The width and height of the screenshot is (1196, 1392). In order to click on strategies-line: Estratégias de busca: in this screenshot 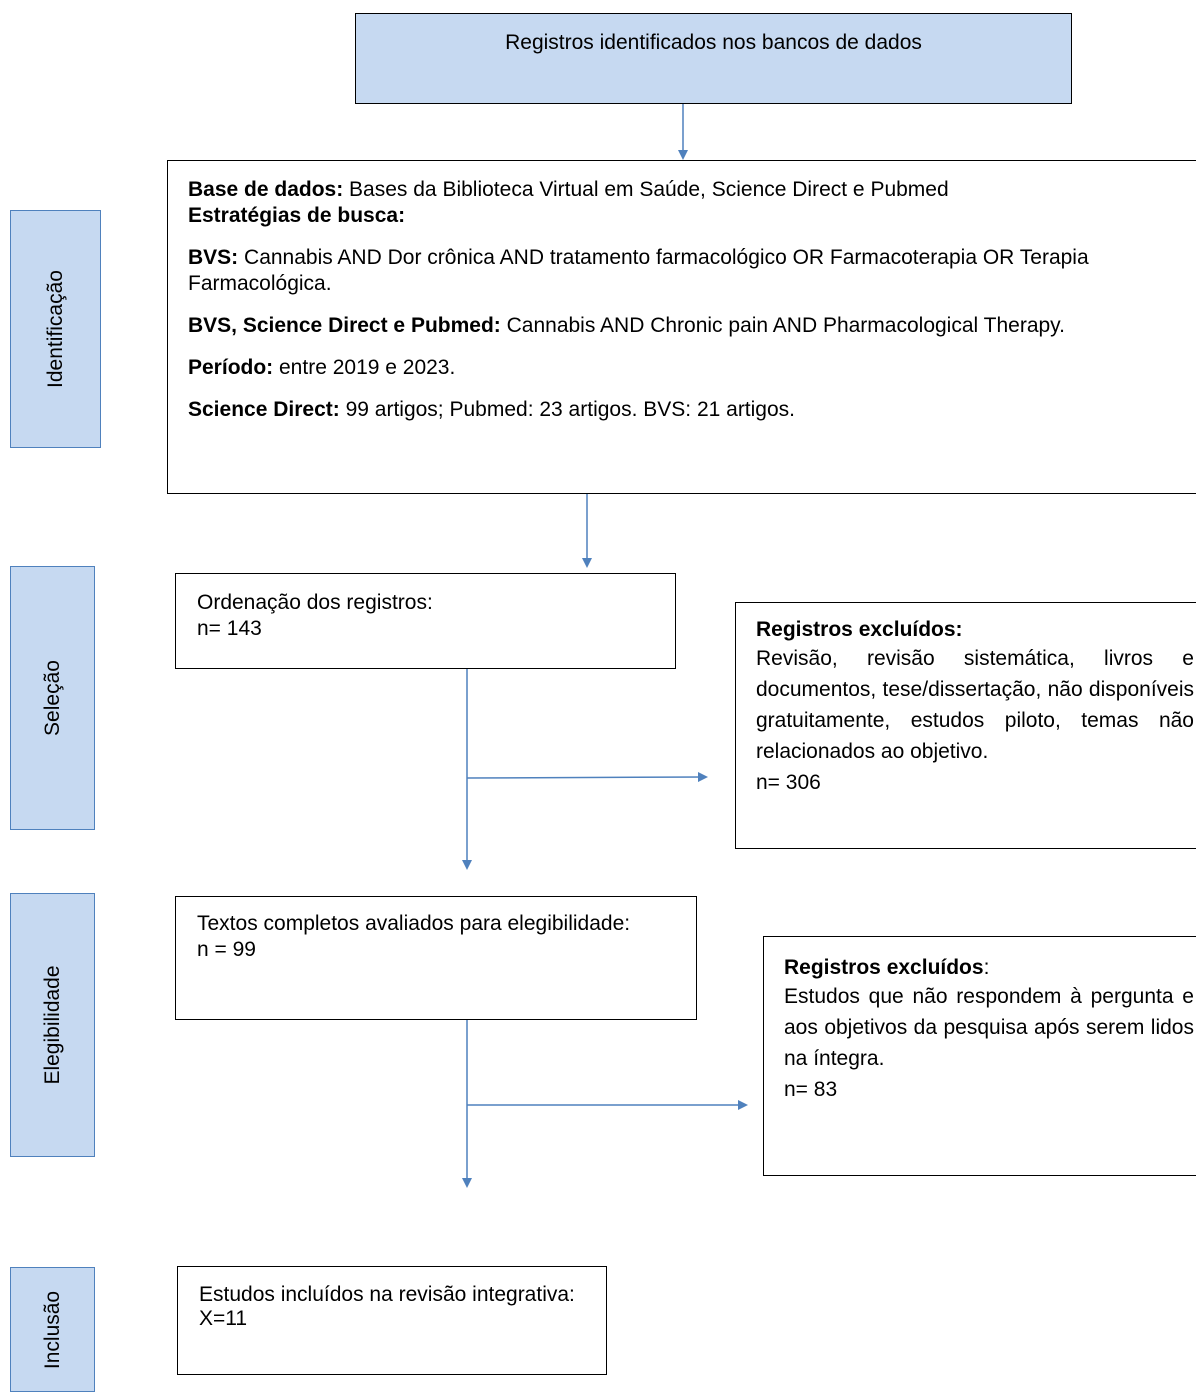, I will do `click(692, 216)`.